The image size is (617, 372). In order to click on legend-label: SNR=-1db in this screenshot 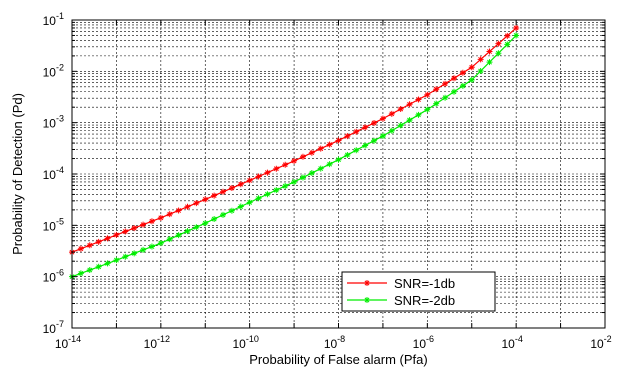, I will do `click(424, 283)`.